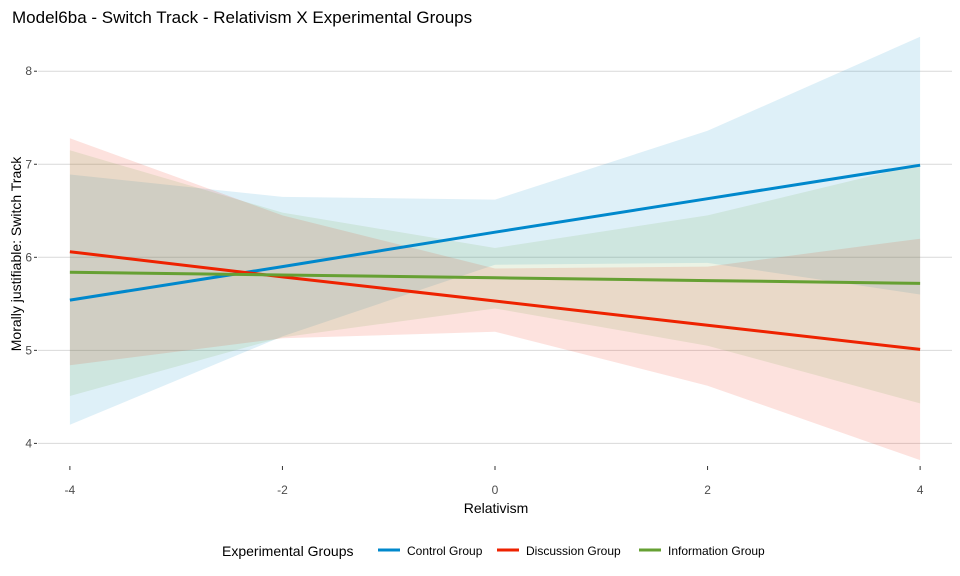  Describe the element at coordinates (288, 551) in the screenshot. I see `legend-title: Experimental Groups` at that location.